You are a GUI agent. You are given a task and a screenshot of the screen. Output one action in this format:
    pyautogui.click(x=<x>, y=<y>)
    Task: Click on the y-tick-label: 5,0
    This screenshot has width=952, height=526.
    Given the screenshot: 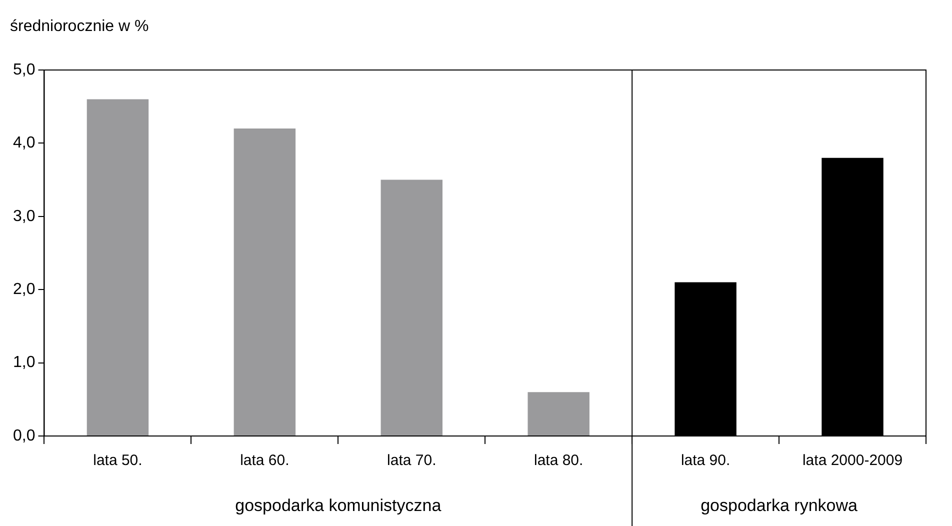 What is the action you would take?
    pyautogui.click(x=24, y=69)
    